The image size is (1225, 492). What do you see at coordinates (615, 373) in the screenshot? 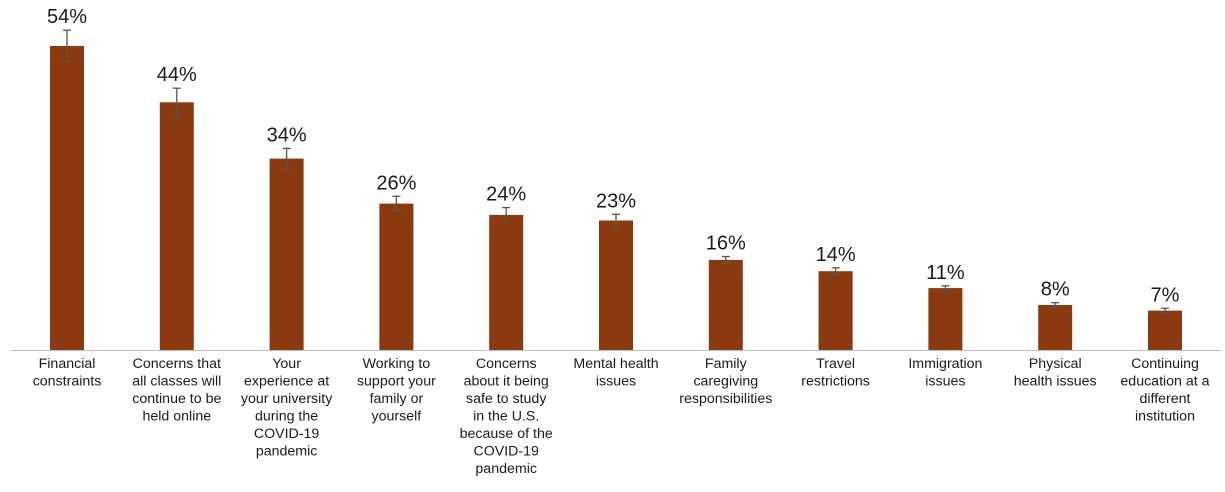
I see `tick-label: Mental health issues` at bounding box center [615, 373].